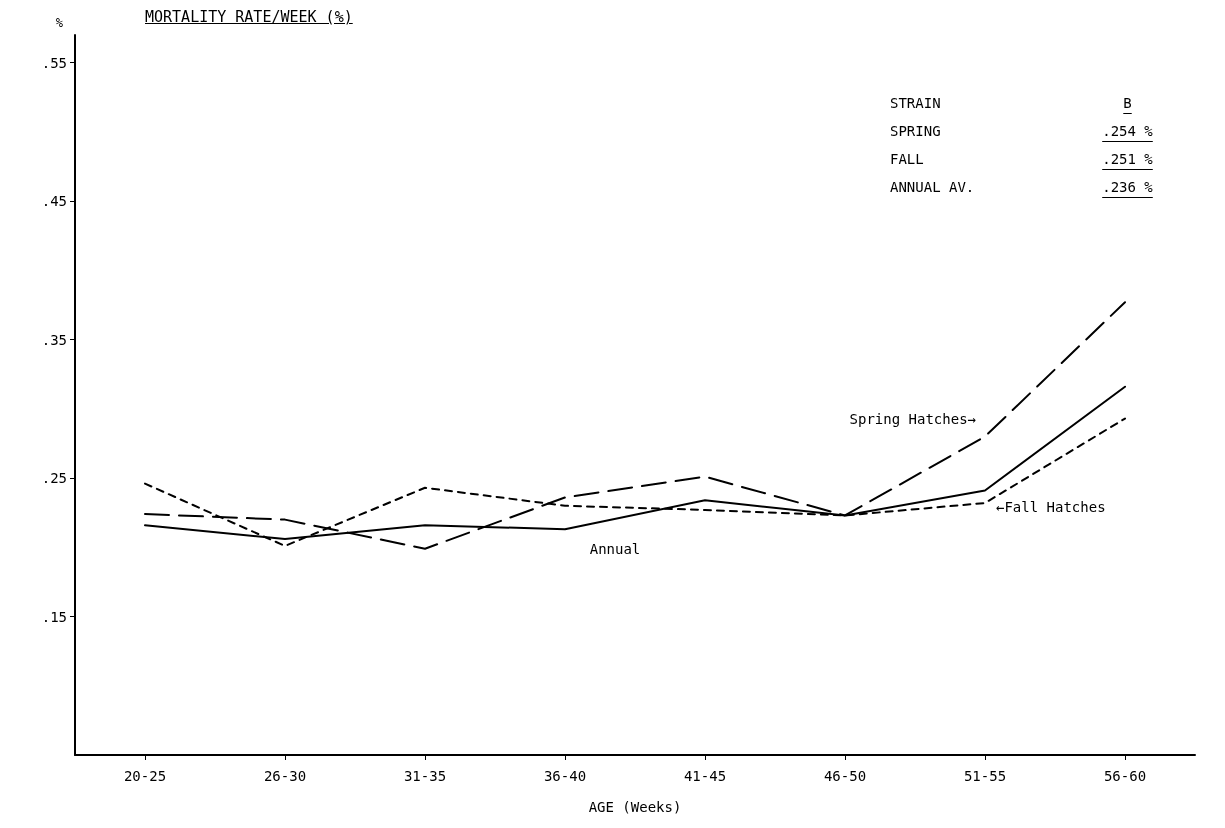 The width and height of the screenshot is (1225, 828). What do you see at coordinates (916, 103) in the screenshot?
I see `annotation: STRAIN` at bounding box center [916, 103].